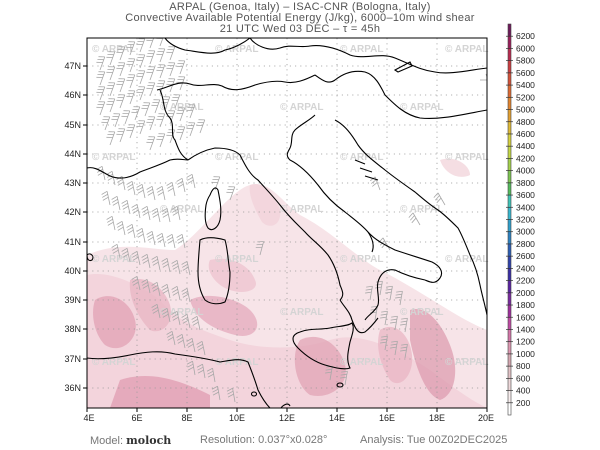 The width and height of the screenshot is (600, 450). Describe the element at coordinates (525, 305) in the screenshot. I see `colorbar-label: 1800` at that location.